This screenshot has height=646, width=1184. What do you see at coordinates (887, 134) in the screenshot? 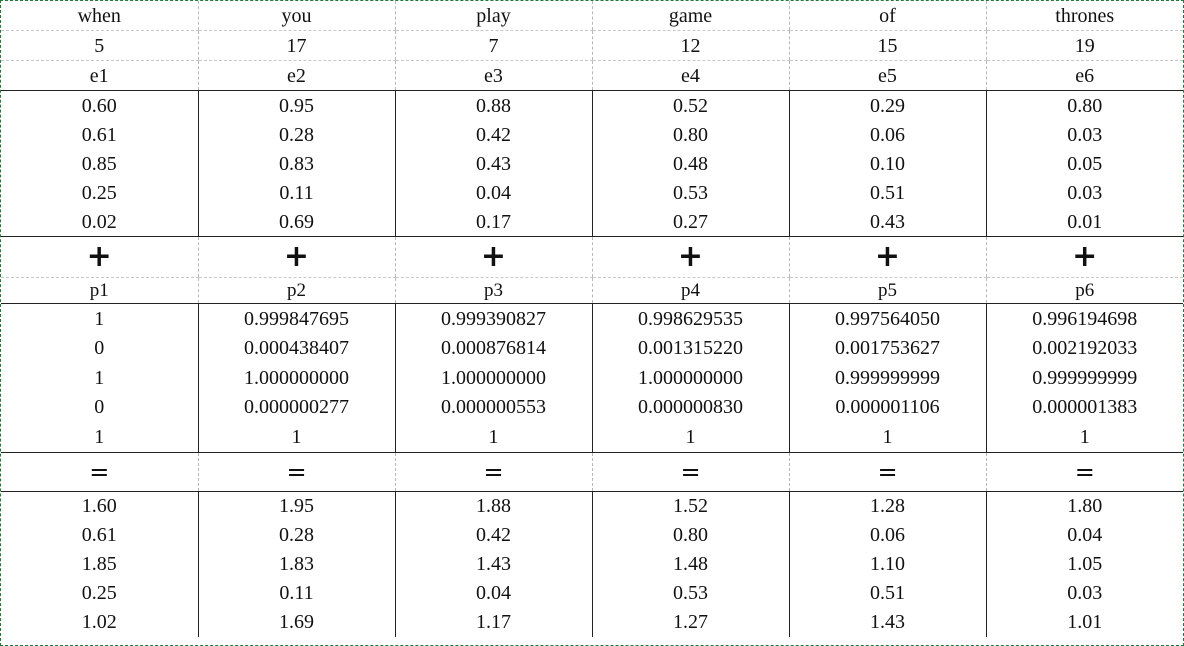
I see `embedding-cell: 0.06` at bounding box center [887, 134].